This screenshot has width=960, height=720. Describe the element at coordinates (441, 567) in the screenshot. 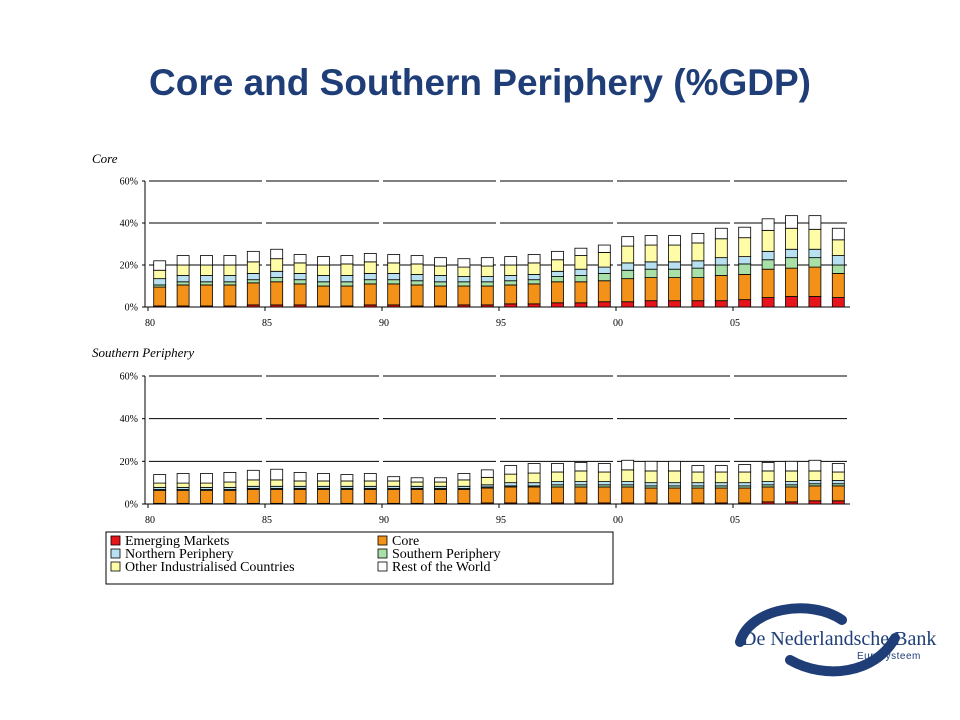

I see `legend-label: Rest of the World` at that location.